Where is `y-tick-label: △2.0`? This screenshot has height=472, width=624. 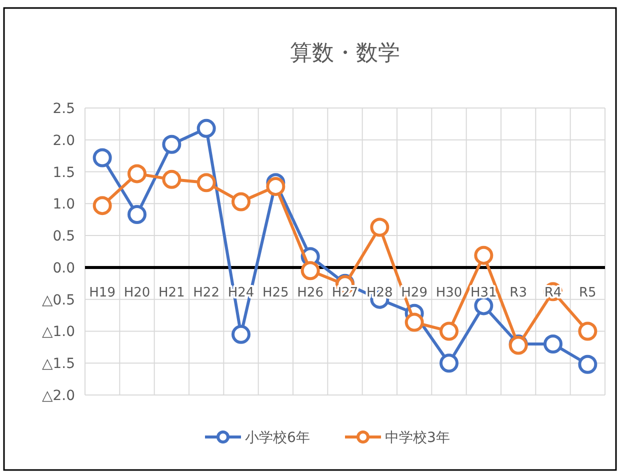
y-tick-label: △2.0 is located at coordinates (58, 396).